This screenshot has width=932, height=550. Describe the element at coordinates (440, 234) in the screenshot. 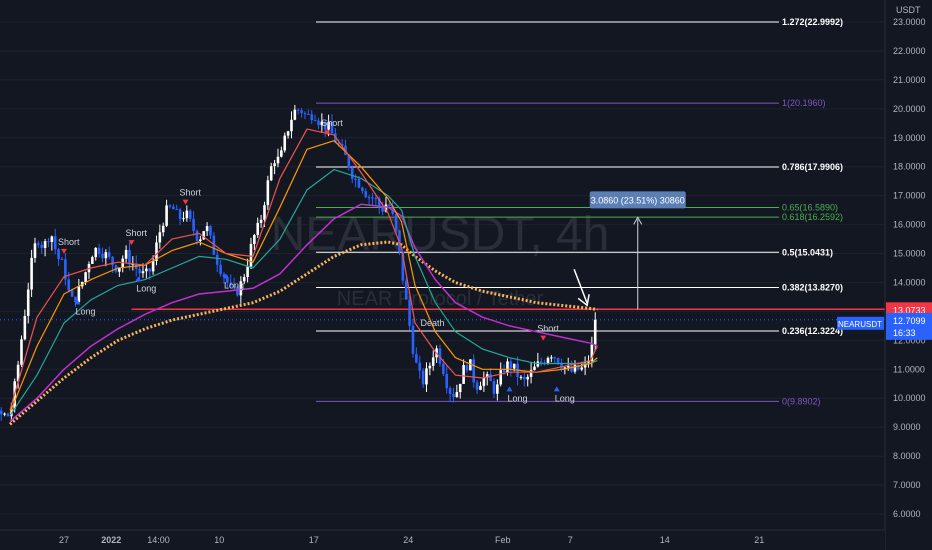

I see `watermark-symbol: NEARUSDT, 4h` at that location.